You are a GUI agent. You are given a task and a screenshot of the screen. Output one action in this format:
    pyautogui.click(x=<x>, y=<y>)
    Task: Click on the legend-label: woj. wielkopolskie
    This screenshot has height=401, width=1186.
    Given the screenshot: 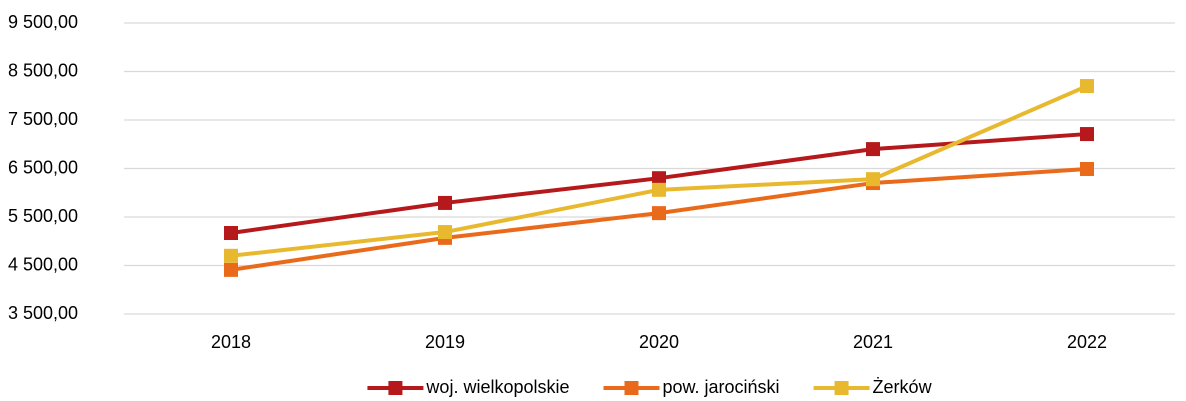 What is the action you would take?
    pyautogui.click(x=497, y=387)
    